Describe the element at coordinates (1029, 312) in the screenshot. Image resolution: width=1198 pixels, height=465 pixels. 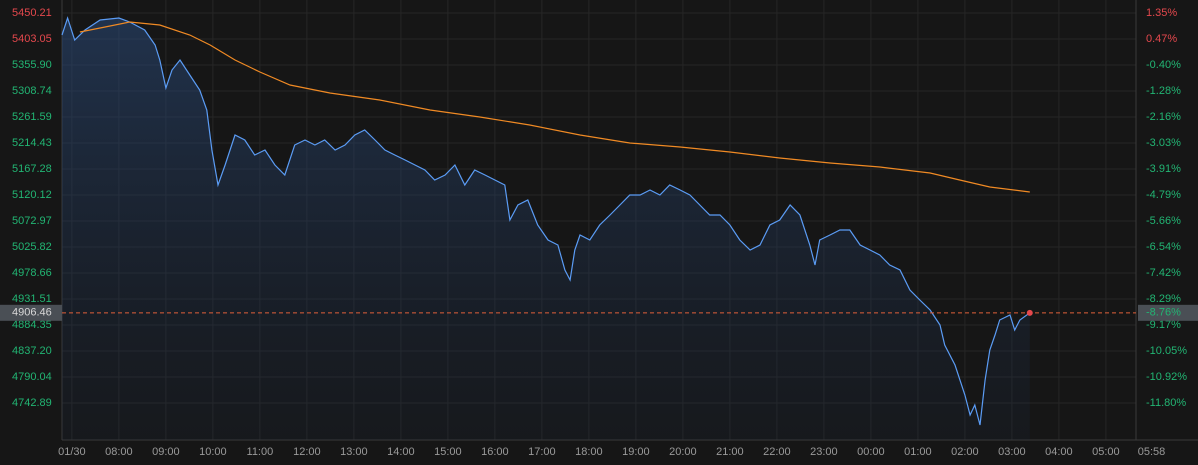
I see `last-price-dot` at that location.